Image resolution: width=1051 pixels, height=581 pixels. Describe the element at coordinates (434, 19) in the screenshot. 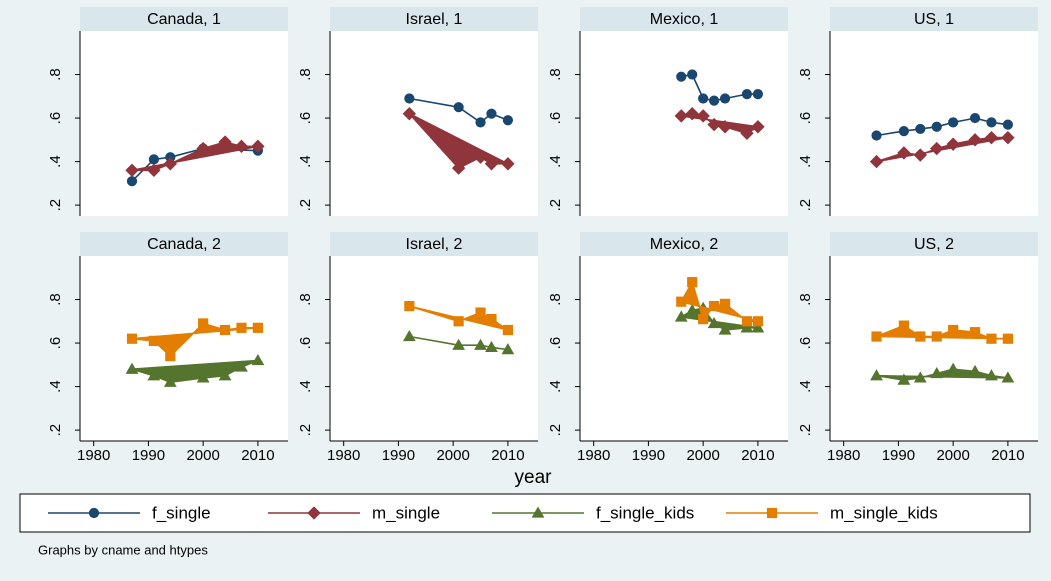

I see `panel-title: Israel, 1` at that location.